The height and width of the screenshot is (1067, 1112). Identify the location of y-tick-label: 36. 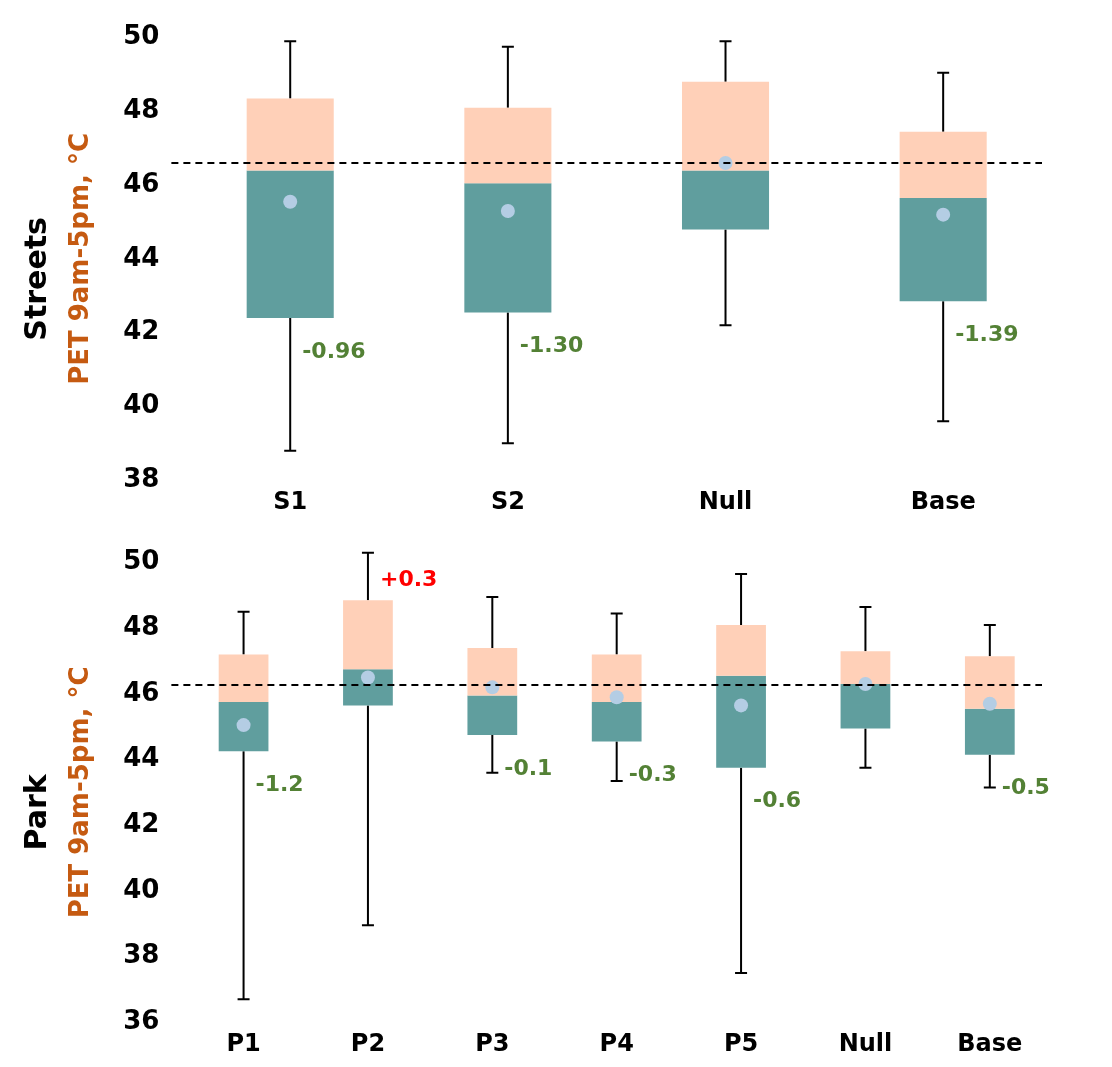
(141, 1019).